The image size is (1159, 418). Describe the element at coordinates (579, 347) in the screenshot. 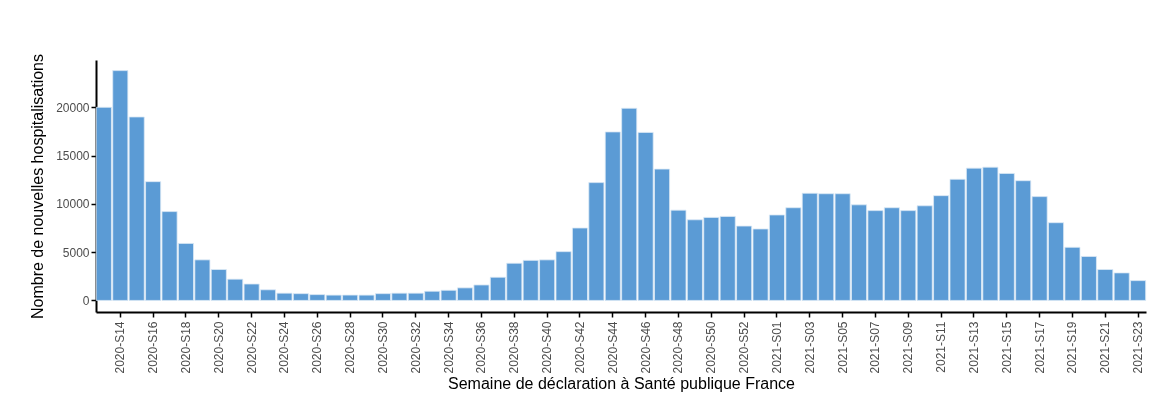

I see `x-tick-label: 2020-S42` at that location.